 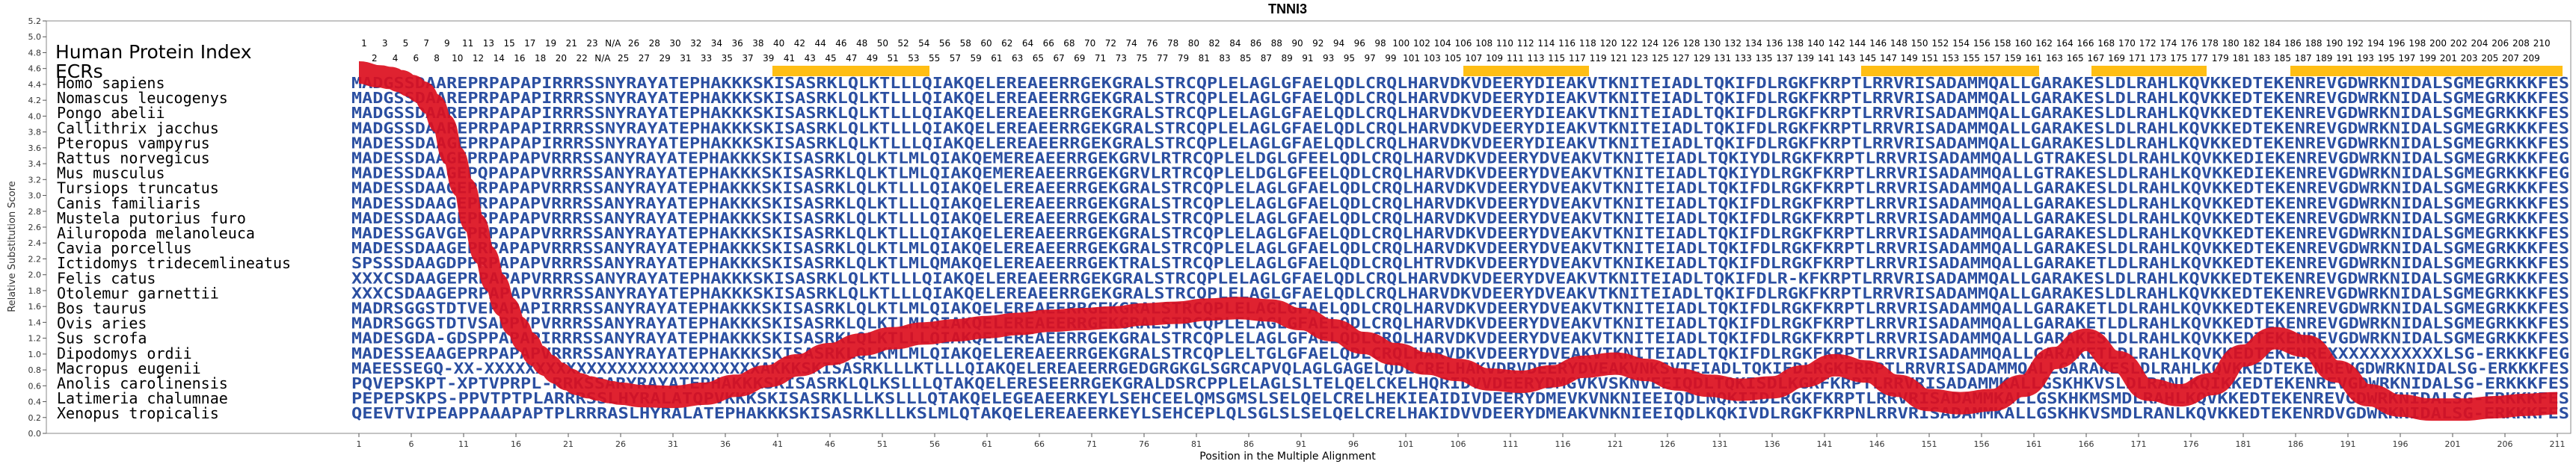 I want to click on species-name: Mus musculus, so click(x=111, y=173).